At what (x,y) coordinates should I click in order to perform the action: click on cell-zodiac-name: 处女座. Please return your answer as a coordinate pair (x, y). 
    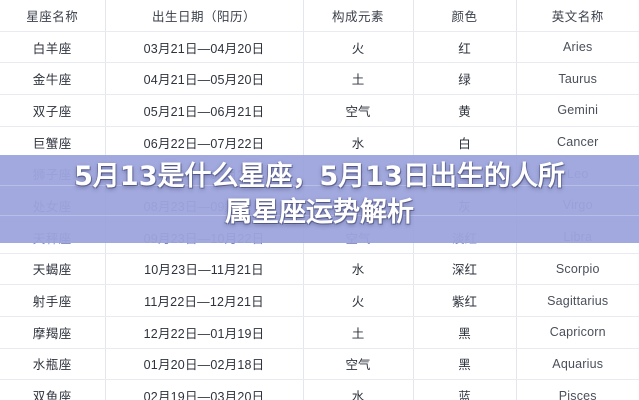
    Looking at the image, I should click on (53, 205).